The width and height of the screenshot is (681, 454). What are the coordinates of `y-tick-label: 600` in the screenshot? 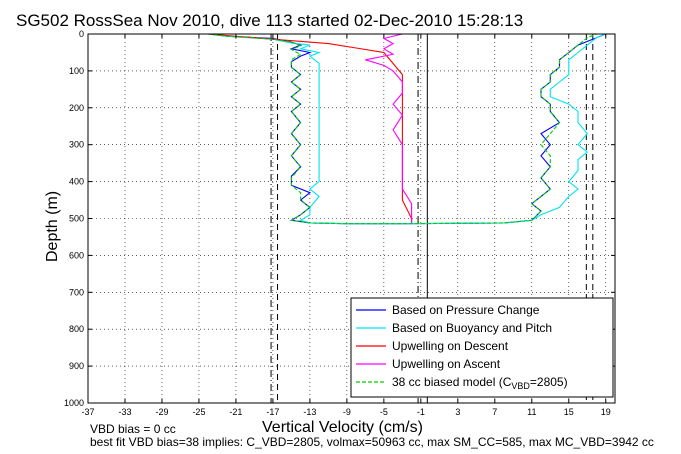 It's located at (76, 255).